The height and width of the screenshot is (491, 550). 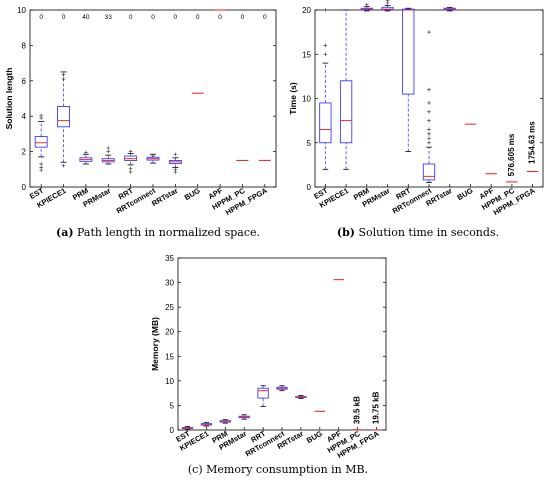 I want to click on y-tick-label: 4, so click(x=24, y=116).